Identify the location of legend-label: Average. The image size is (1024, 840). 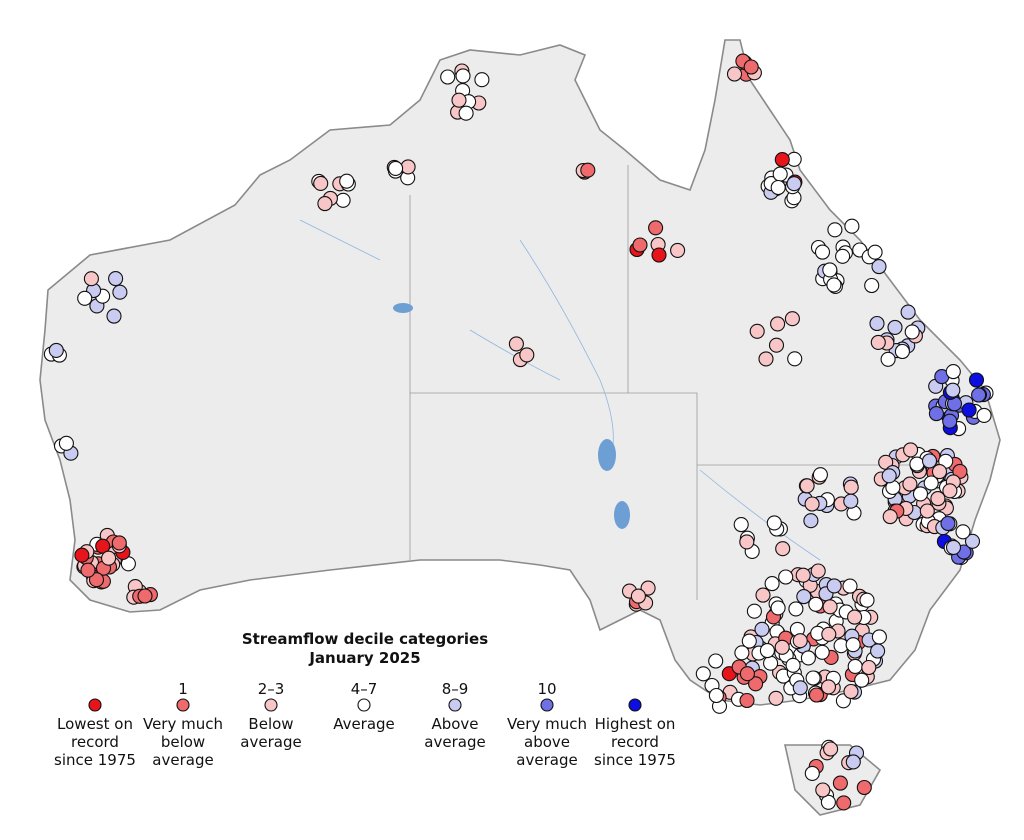
(364, 724).